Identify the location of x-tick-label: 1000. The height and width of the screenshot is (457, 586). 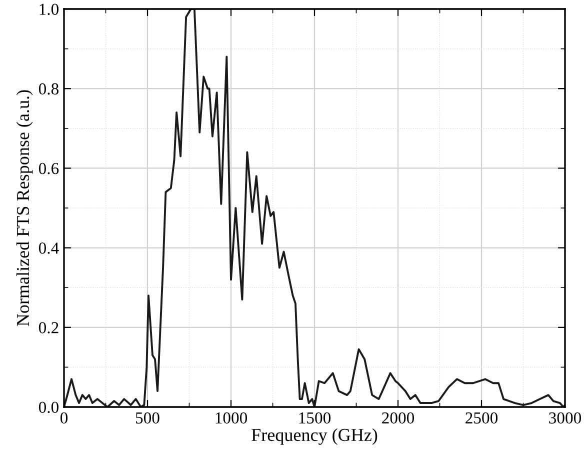
(232, 418).